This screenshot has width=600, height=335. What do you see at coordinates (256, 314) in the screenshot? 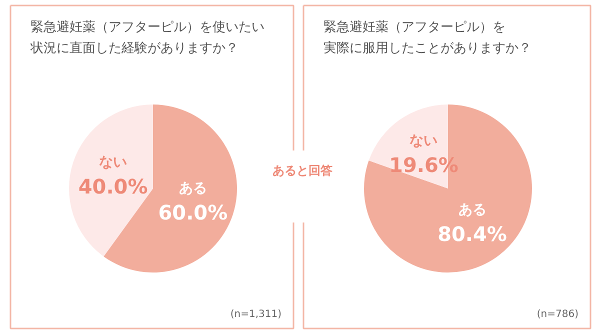
I see `text: (n=1,311)` at bounding box center [256, 314].